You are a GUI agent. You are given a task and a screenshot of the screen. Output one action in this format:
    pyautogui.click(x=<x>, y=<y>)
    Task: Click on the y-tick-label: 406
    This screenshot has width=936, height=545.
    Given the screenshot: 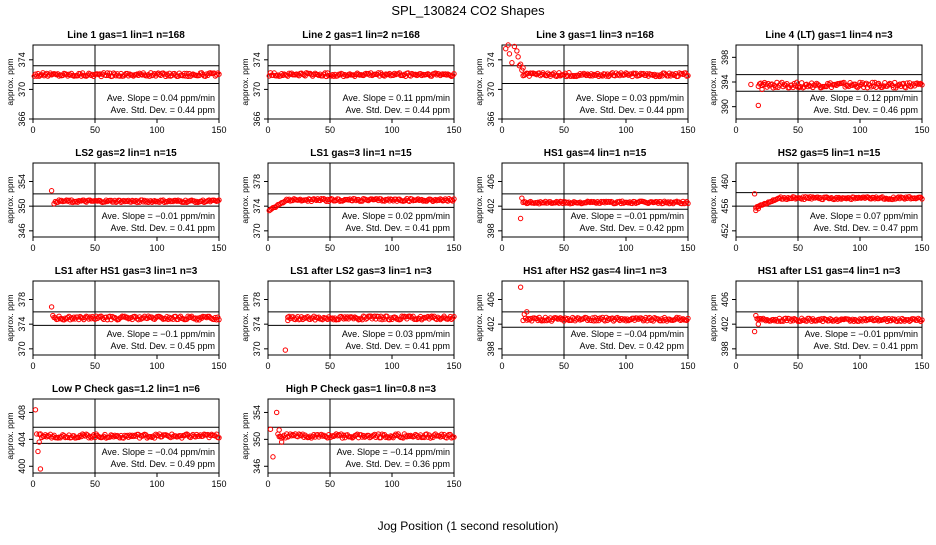 What is the action you would take?
    pyautogui.click(x=725, y=299)
    